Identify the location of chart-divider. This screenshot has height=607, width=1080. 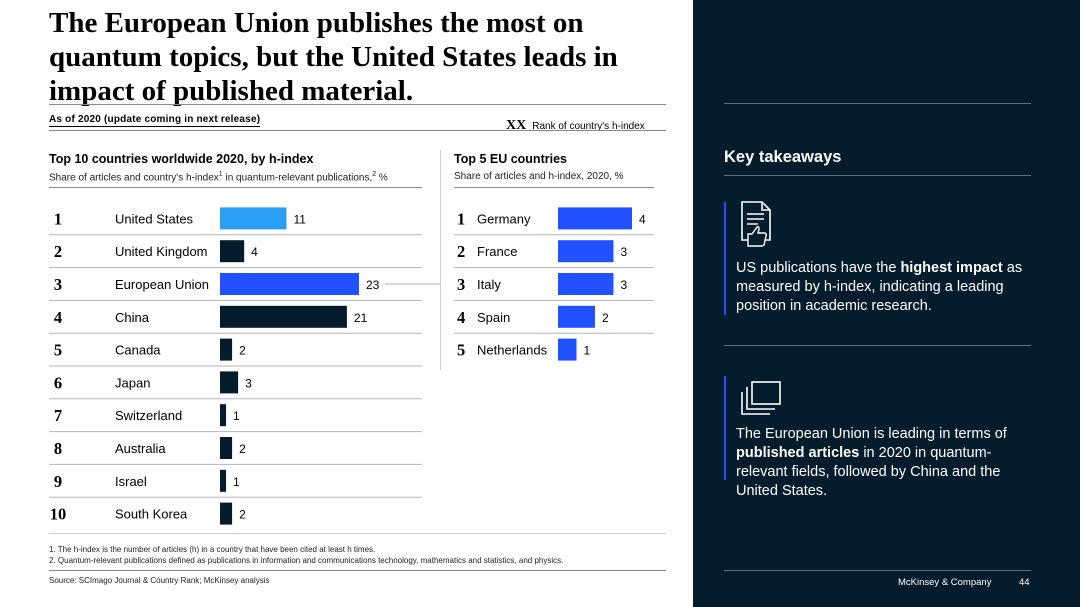
(440, 260).